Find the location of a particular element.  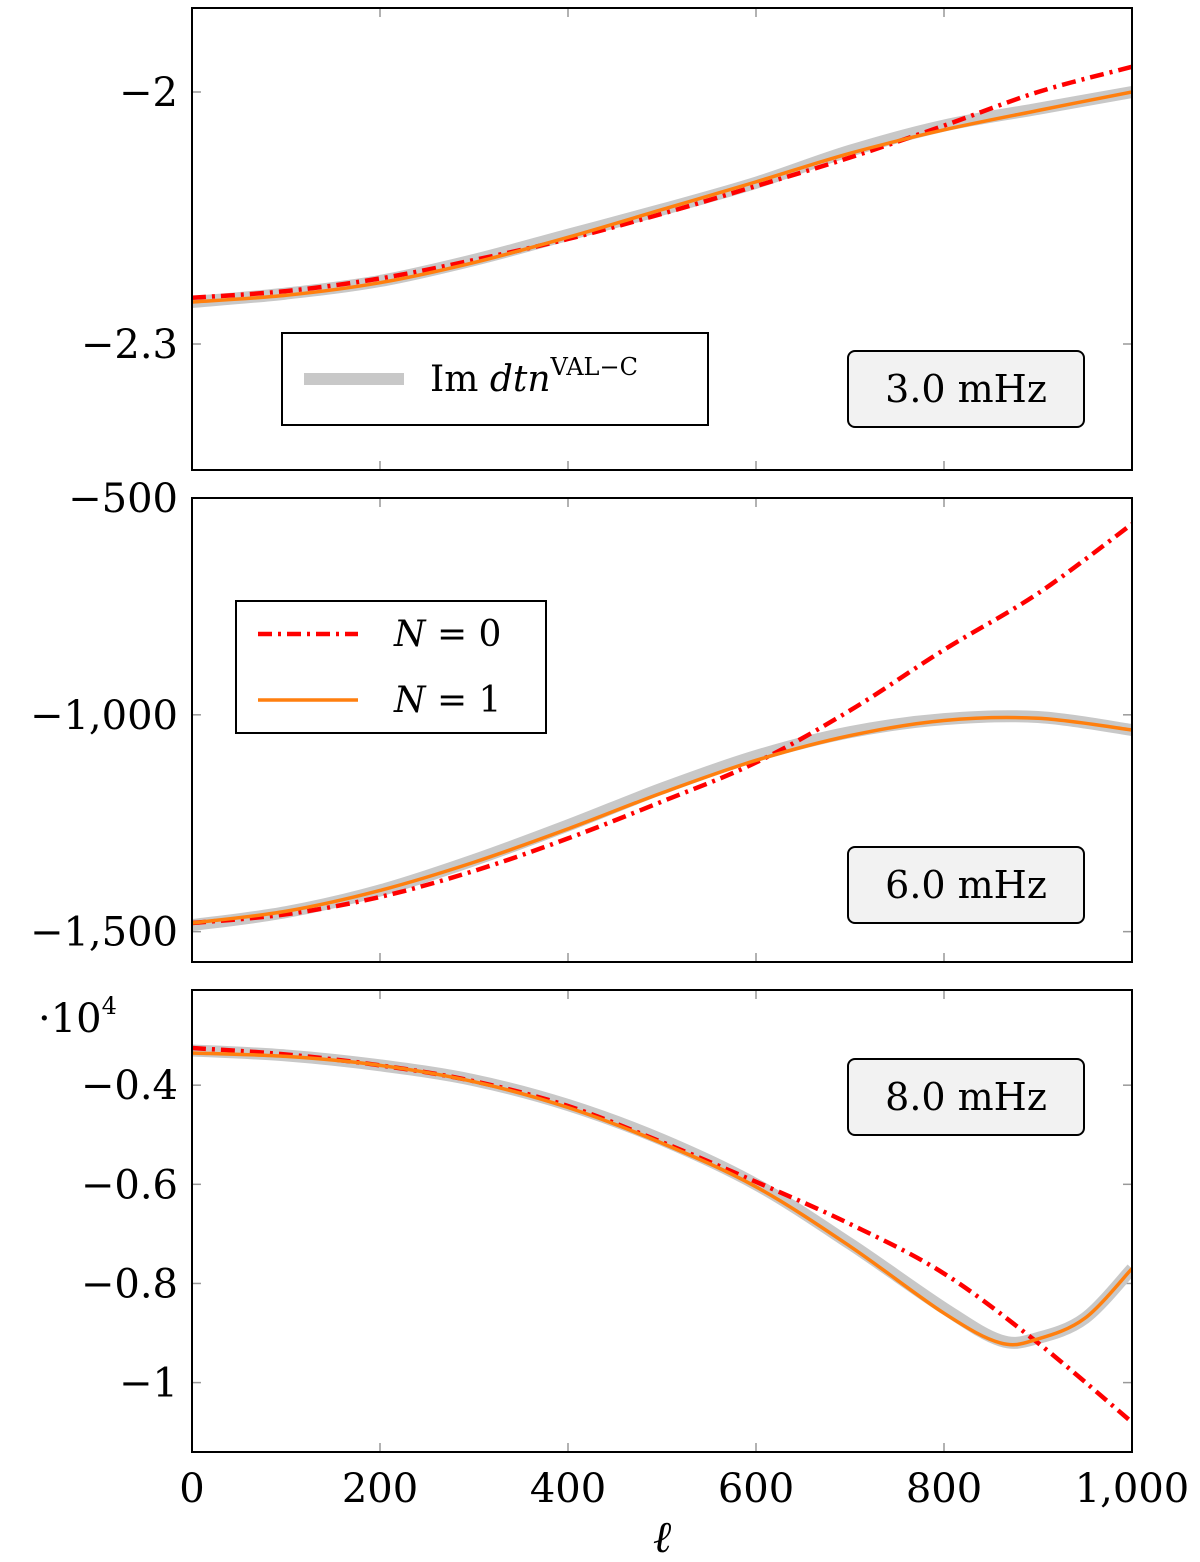

y-tick-label: −2.3 is located at coordinates (129, 345).